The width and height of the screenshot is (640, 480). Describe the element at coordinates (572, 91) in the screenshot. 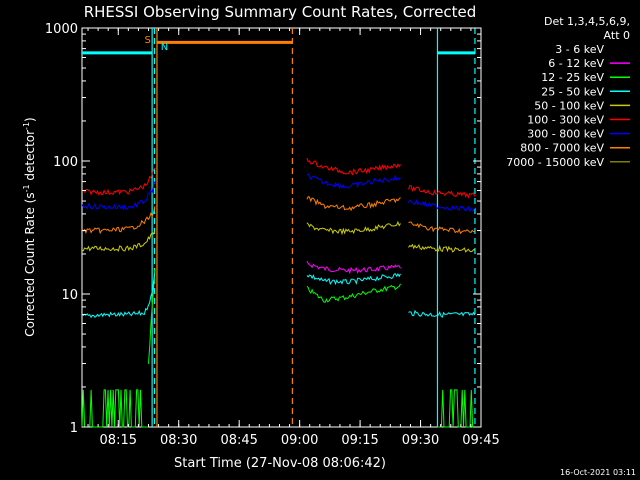

I see `legend-label: 25 - 50 keV` at that location.